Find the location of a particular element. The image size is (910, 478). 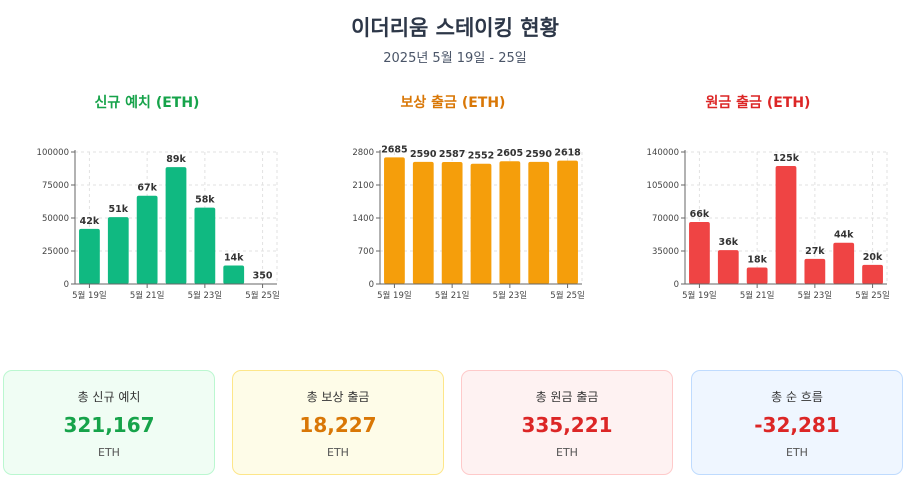

bar-value-label: 350 is located at coordinates (263, 276).